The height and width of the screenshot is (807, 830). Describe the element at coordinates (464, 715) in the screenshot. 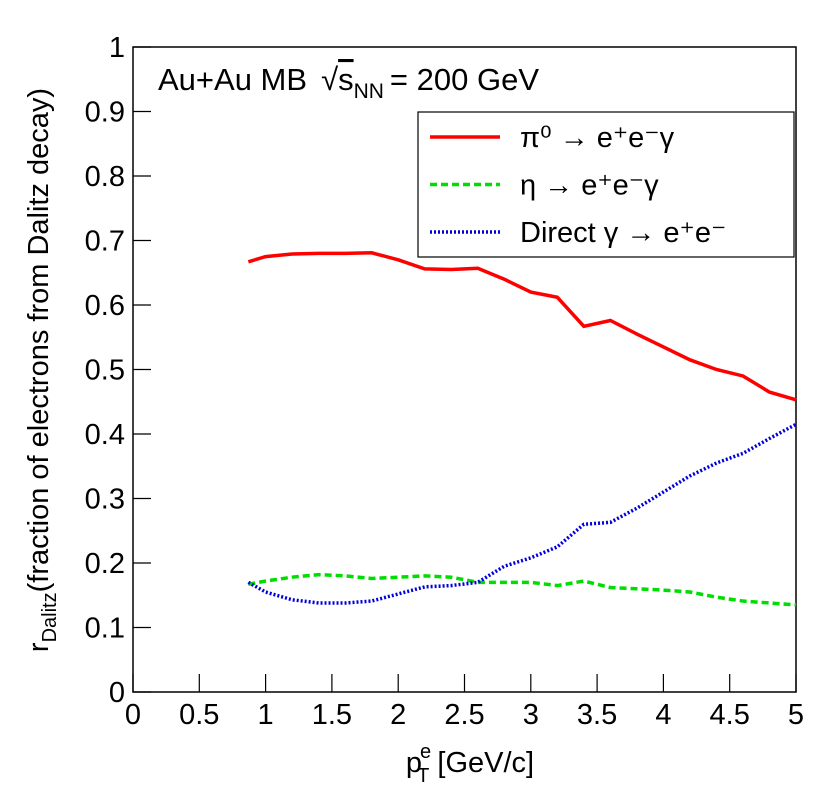

I see `x-tick-label: 2.5` at that location.